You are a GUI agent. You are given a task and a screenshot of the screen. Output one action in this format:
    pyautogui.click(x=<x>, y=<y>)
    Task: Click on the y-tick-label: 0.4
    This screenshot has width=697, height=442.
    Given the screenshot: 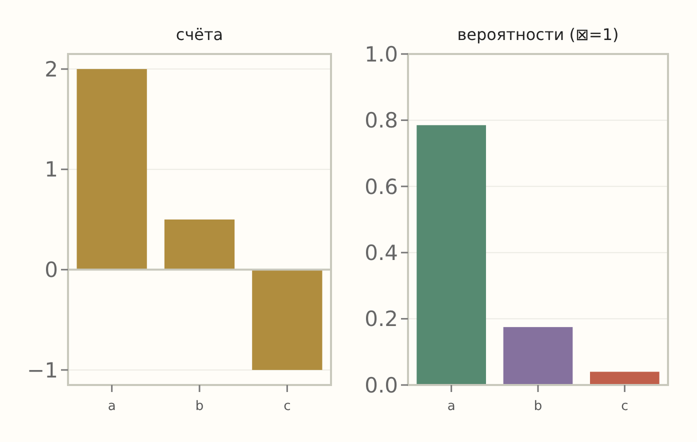 What is the action you would take?
    pyautogui.click(x=381, y=252)
    